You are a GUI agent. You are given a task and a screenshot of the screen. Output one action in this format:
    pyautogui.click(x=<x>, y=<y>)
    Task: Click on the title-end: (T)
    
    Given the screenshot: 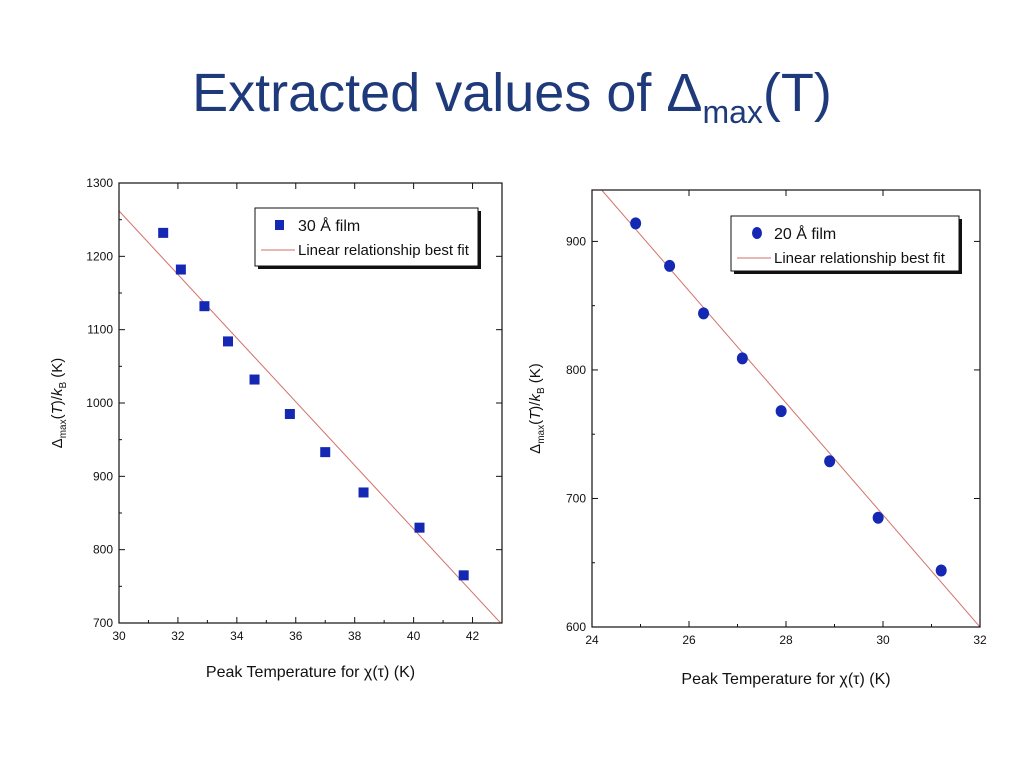 What is the action you would take?
    pyautogui.click(x=797, y=93)
    